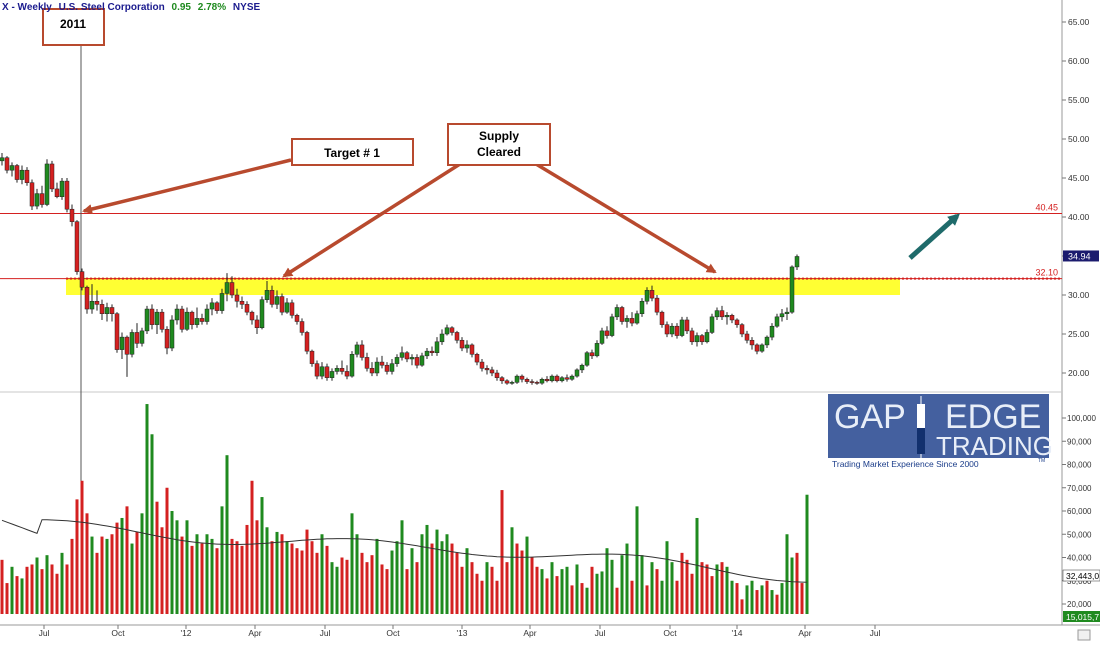 The image size is (1100, 647). What do you see at coordinates (73, 24) in the screenshot?
I see `year-box-text: 2011` at bounding box center [73, 24].